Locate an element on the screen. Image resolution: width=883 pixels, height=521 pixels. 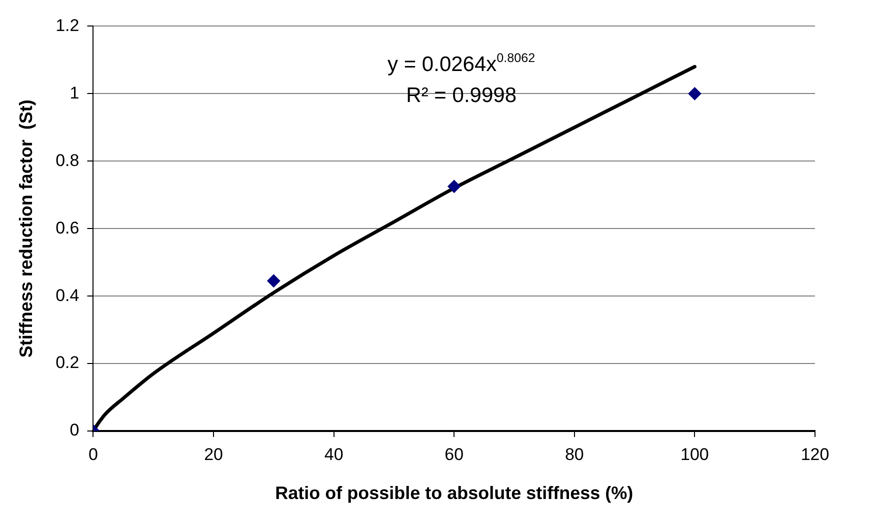
x-tick-label: 80 is located at coordinates (574, 454).